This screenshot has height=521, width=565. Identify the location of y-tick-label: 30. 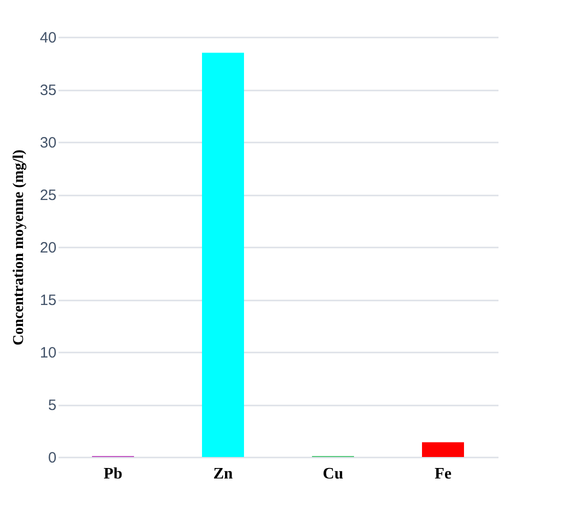
(48, 143).